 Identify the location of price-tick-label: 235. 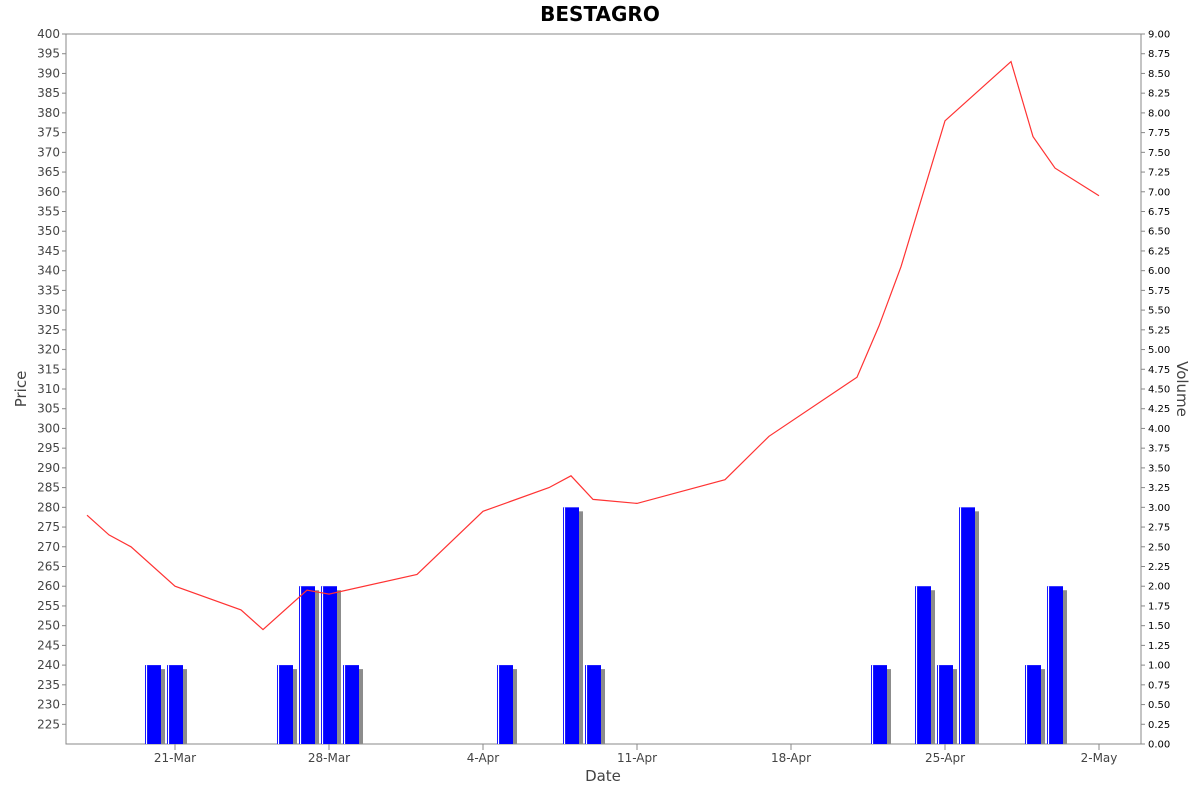
(48, 685).